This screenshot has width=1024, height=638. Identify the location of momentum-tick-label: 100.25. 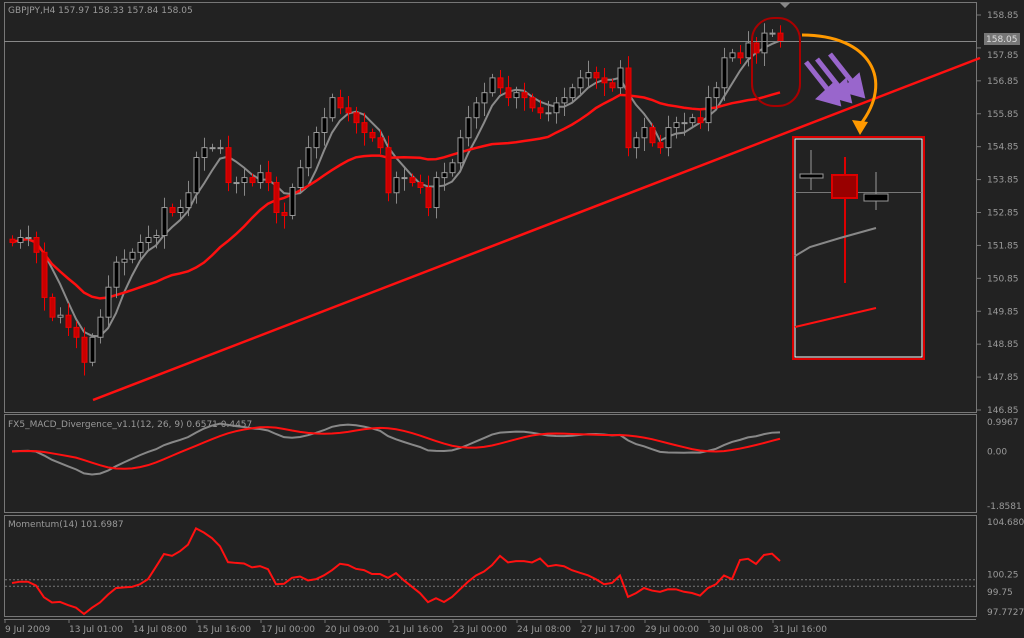
(1003, 576).